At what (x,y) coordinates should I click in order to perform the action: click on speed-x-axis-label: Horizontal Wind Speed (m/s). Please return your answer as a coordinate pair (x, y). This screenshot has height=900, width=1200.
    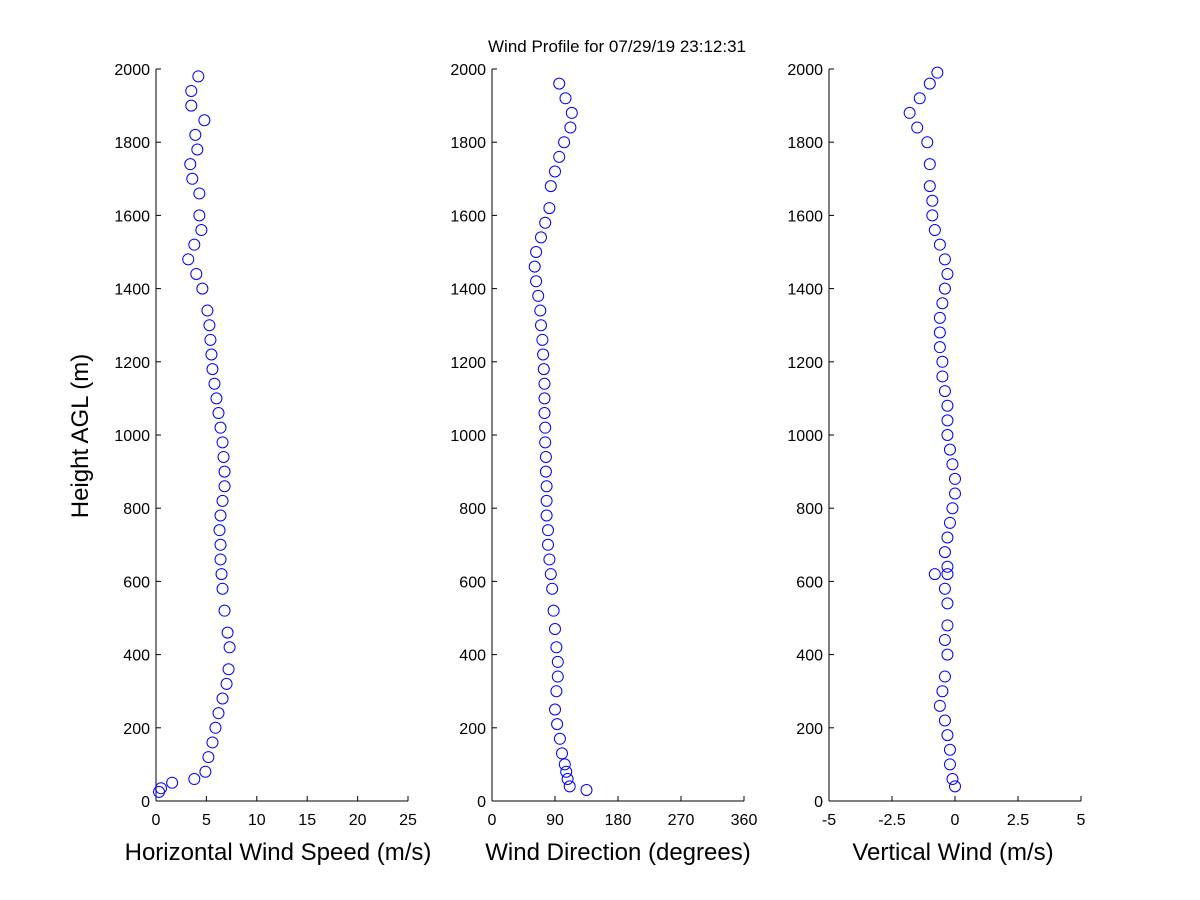
    Looking at the image, I should click on (278, 852).